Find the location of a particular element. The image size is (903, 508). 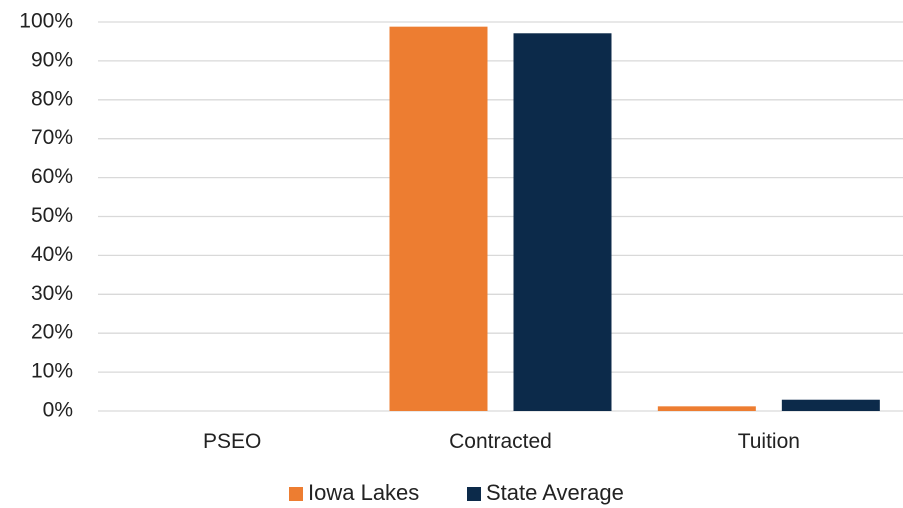

x-tick-label: Tuition is located at coordinates (769, 441).